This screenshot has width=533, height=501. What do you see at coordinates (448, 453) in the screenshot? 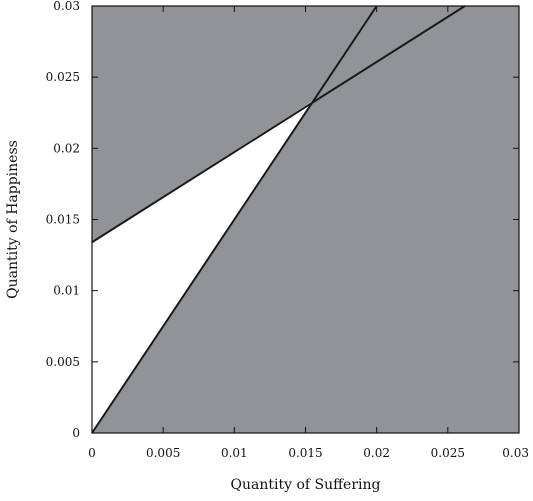
I see `x-tick-label: 0.025` at bounding box center [448, 453].